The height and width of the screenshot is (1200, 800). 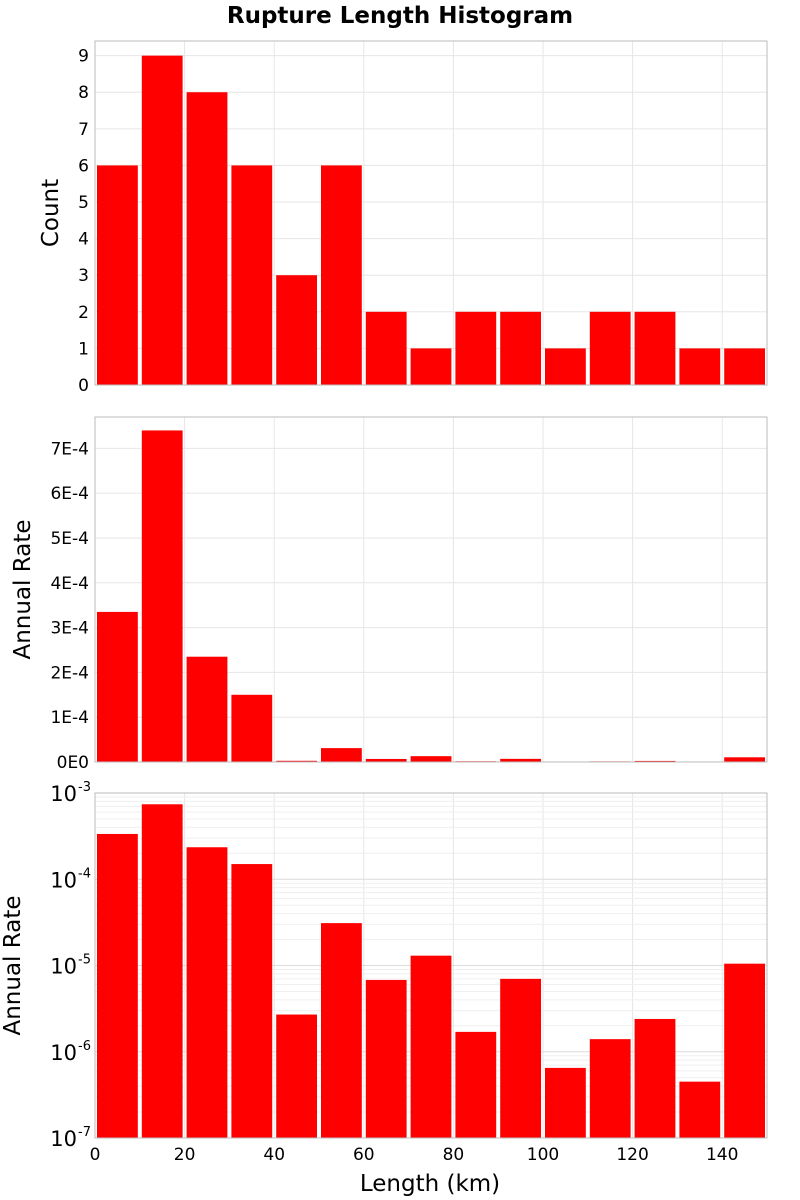 What do you see at coordinates (95, 1155) in the screenshot?
I see `x-tick-label: 0` at bounding box center [95, 1155].